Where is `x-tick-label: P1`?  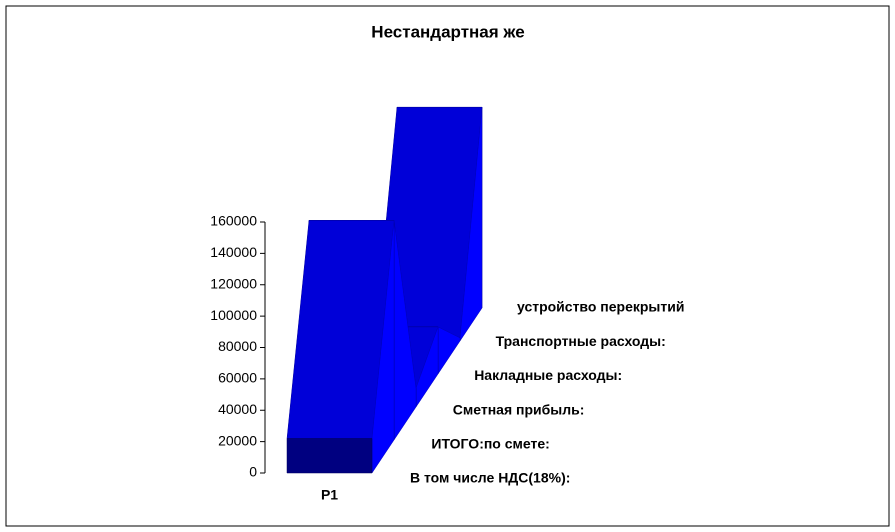 x-tick-label: P1 is located at coordinates (329, 495).